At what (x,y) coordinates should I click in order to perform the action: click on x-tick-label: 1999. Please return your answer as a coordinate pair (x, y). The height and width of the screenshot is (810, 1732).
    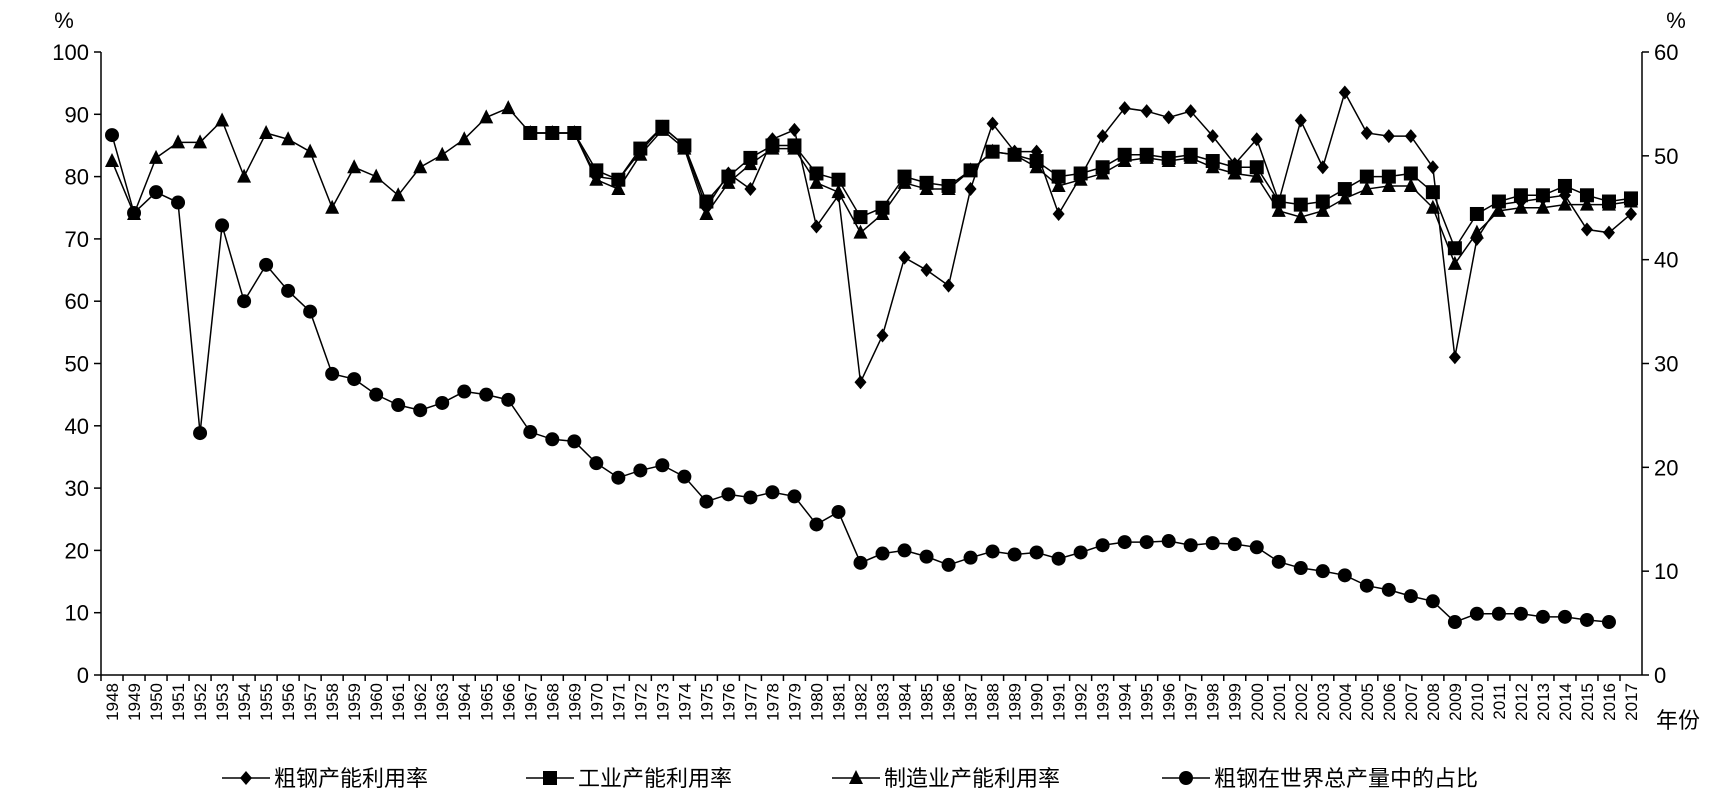
    Looking at the image, I should click on (1235, 702).